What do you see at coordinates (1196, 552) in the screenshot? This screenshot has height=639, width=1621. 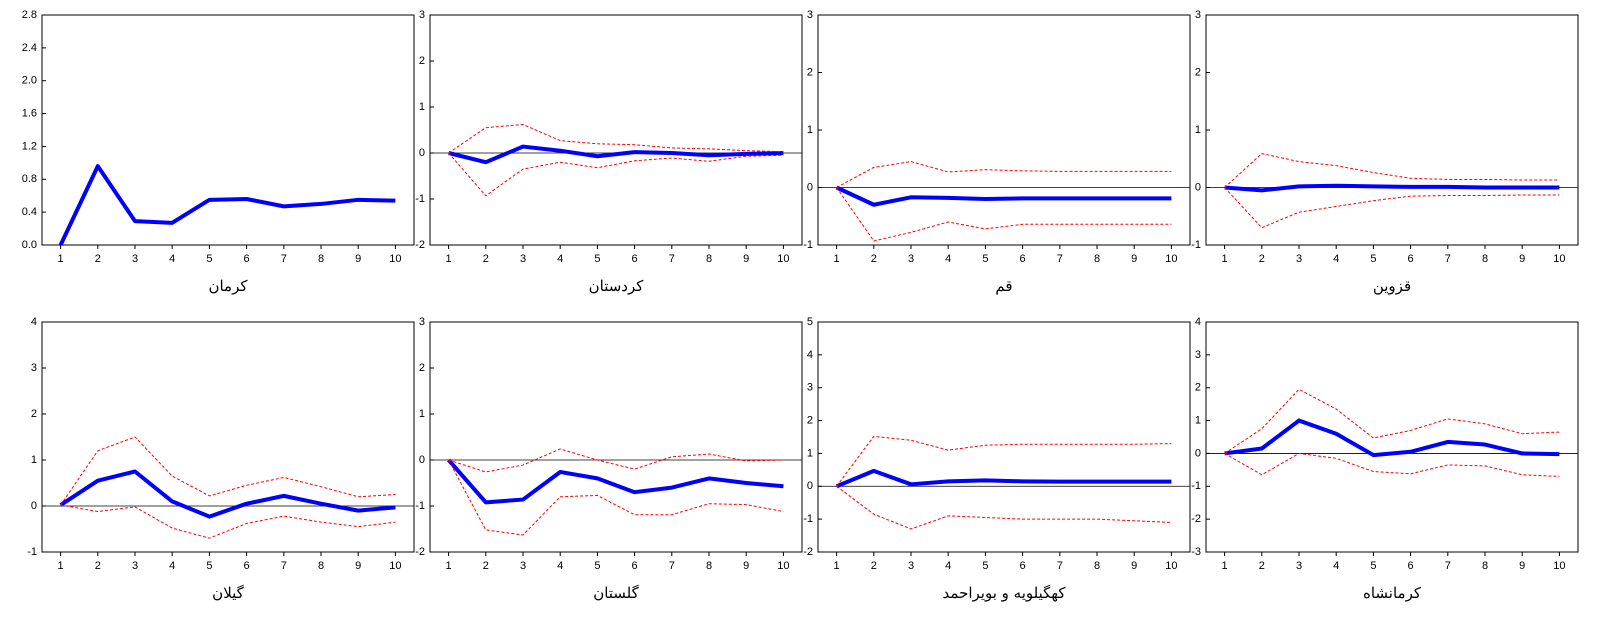 I see `y-tick-label: -3` at bounding box center [1196, 552].